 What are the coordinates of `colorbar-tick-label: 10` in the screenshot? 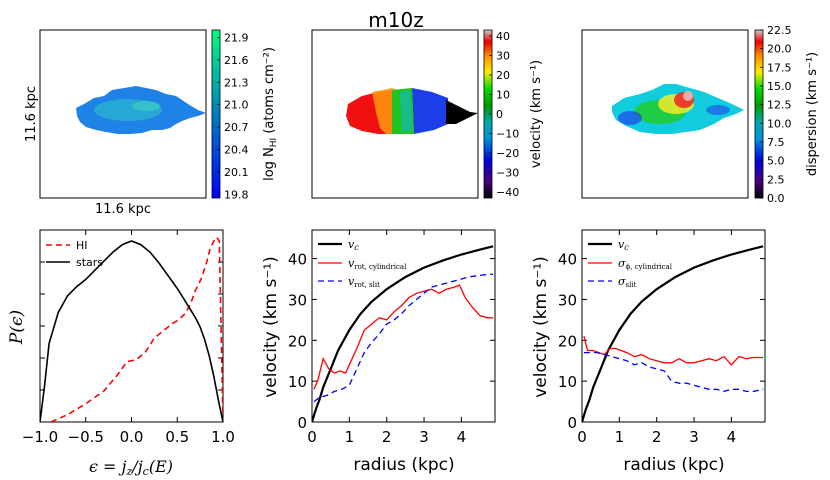 It's located at (503, 94).